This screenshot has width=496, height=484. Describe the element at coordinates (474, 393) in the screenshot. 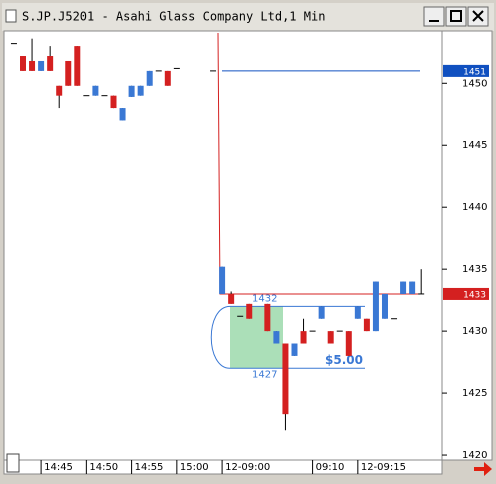

I see `y-tick-label: 1425` at that location.